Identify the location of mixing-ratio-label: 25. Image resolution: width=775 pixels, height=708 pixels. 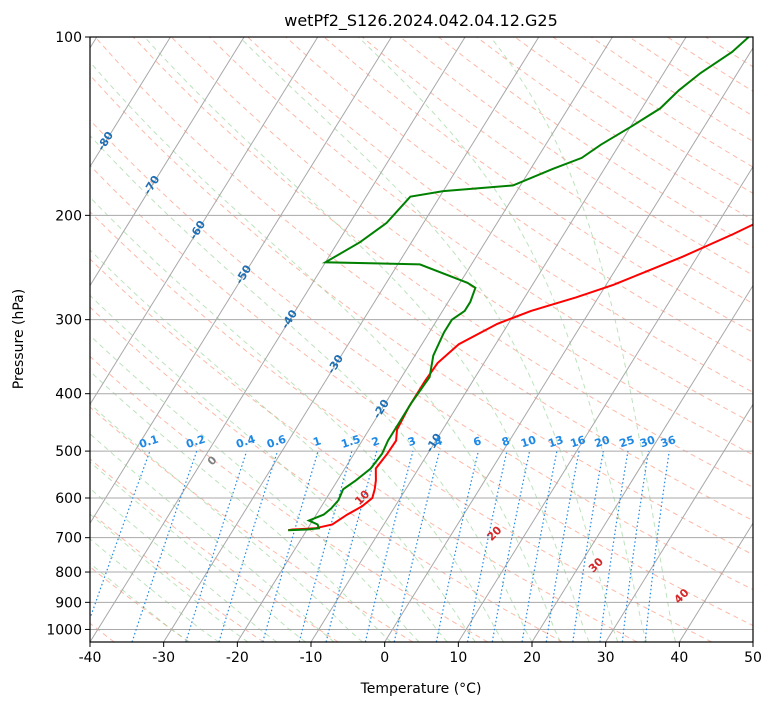
(627, 441).